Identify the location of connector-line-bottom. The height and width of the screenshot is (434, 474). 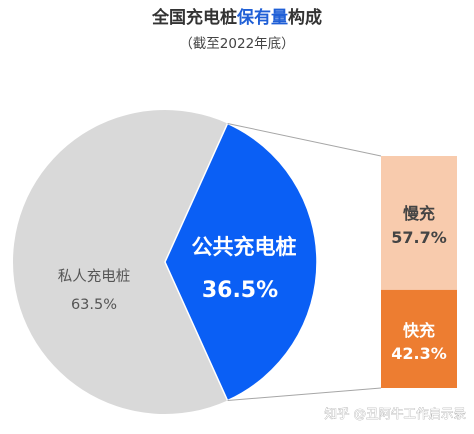
(304, 394).